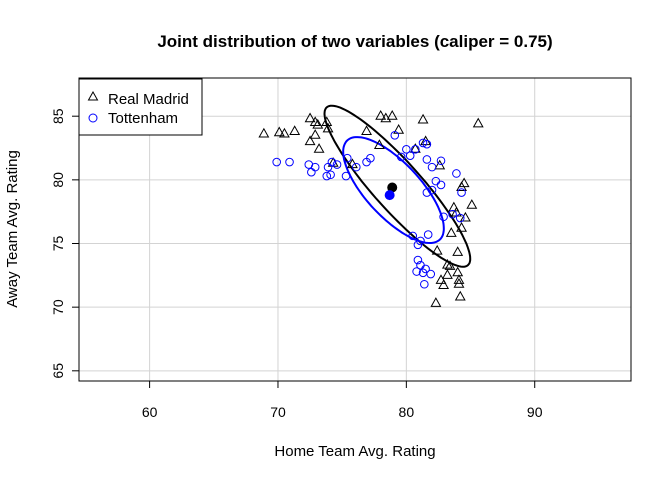 The image size is (672, 480). Describe the element at coordinates (143, 118) in the screenshot. I see `legend-label-tottenham: Tottenham` at that location.